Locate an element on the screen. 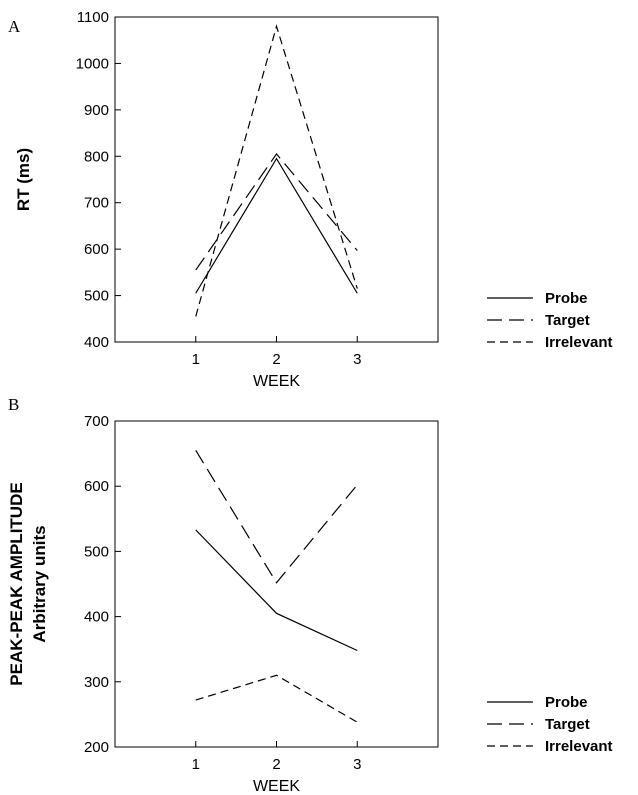 This screenshot has height=795, width=638. y-axis-sublabel: Arbitrary units is located at coordinates (39, 583).